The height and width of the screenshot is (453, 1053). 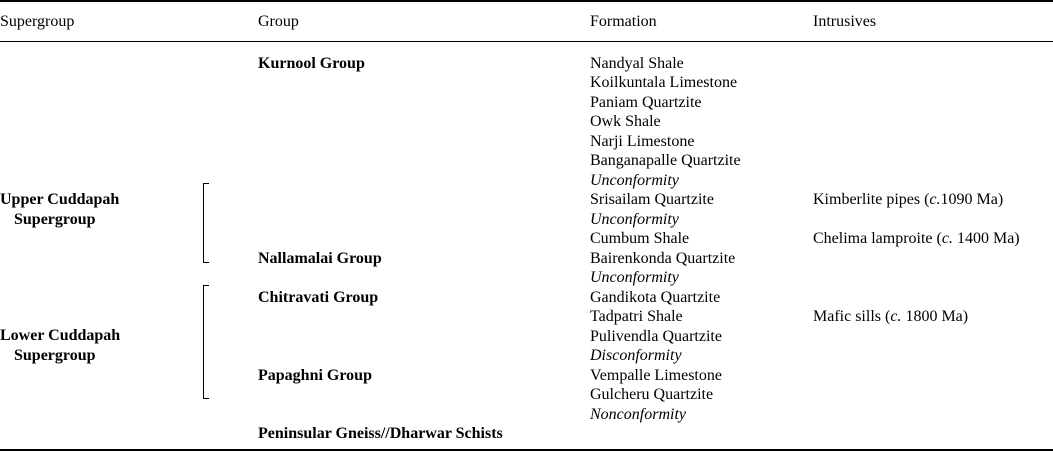 What do you see at coordinates (55, 355) in the screenshot?
I see `supergroup-lower-line2: Supergroup` at bounding box center [55, 355].